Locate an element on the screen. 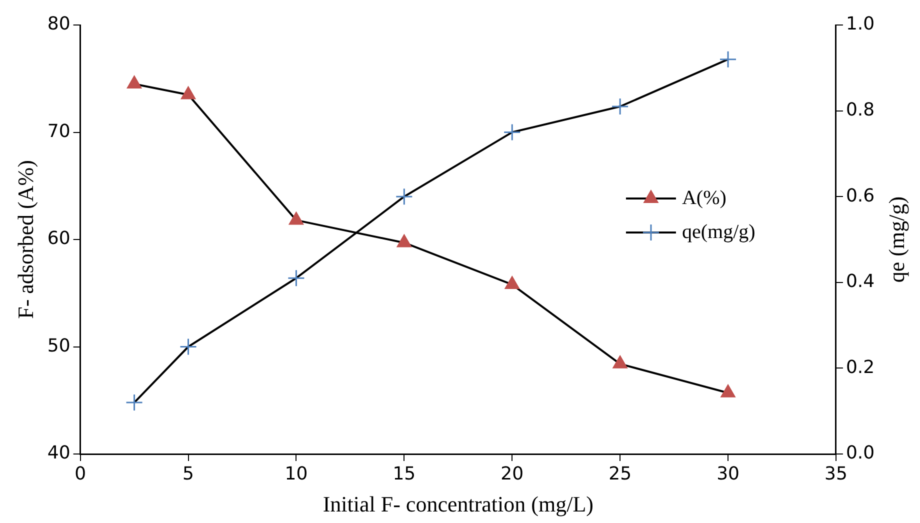 The image size is (920, 523). y-tick-label: 80 is located at coordinates (58, 24).